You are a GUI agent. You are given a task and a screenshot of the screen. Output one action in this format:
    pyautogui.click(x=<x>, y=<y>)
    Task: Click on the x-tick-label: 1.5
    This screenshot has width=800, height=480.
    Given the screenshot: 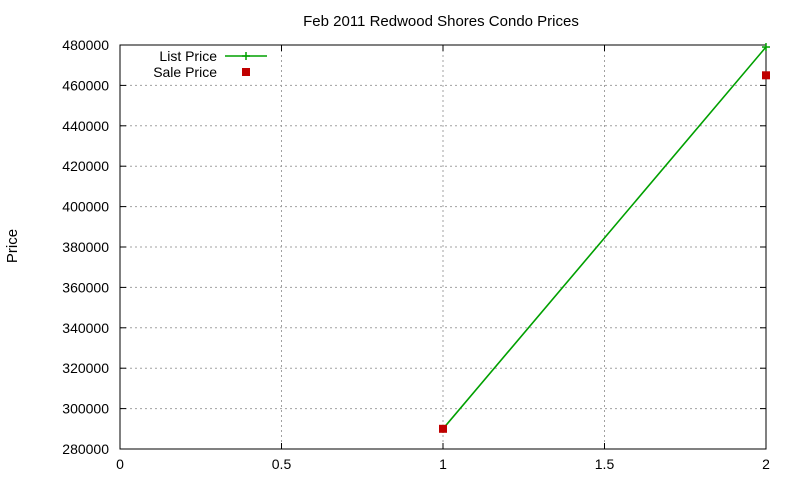 What is the action you would take?
    pyautogui.click(x=605, y=464)
    